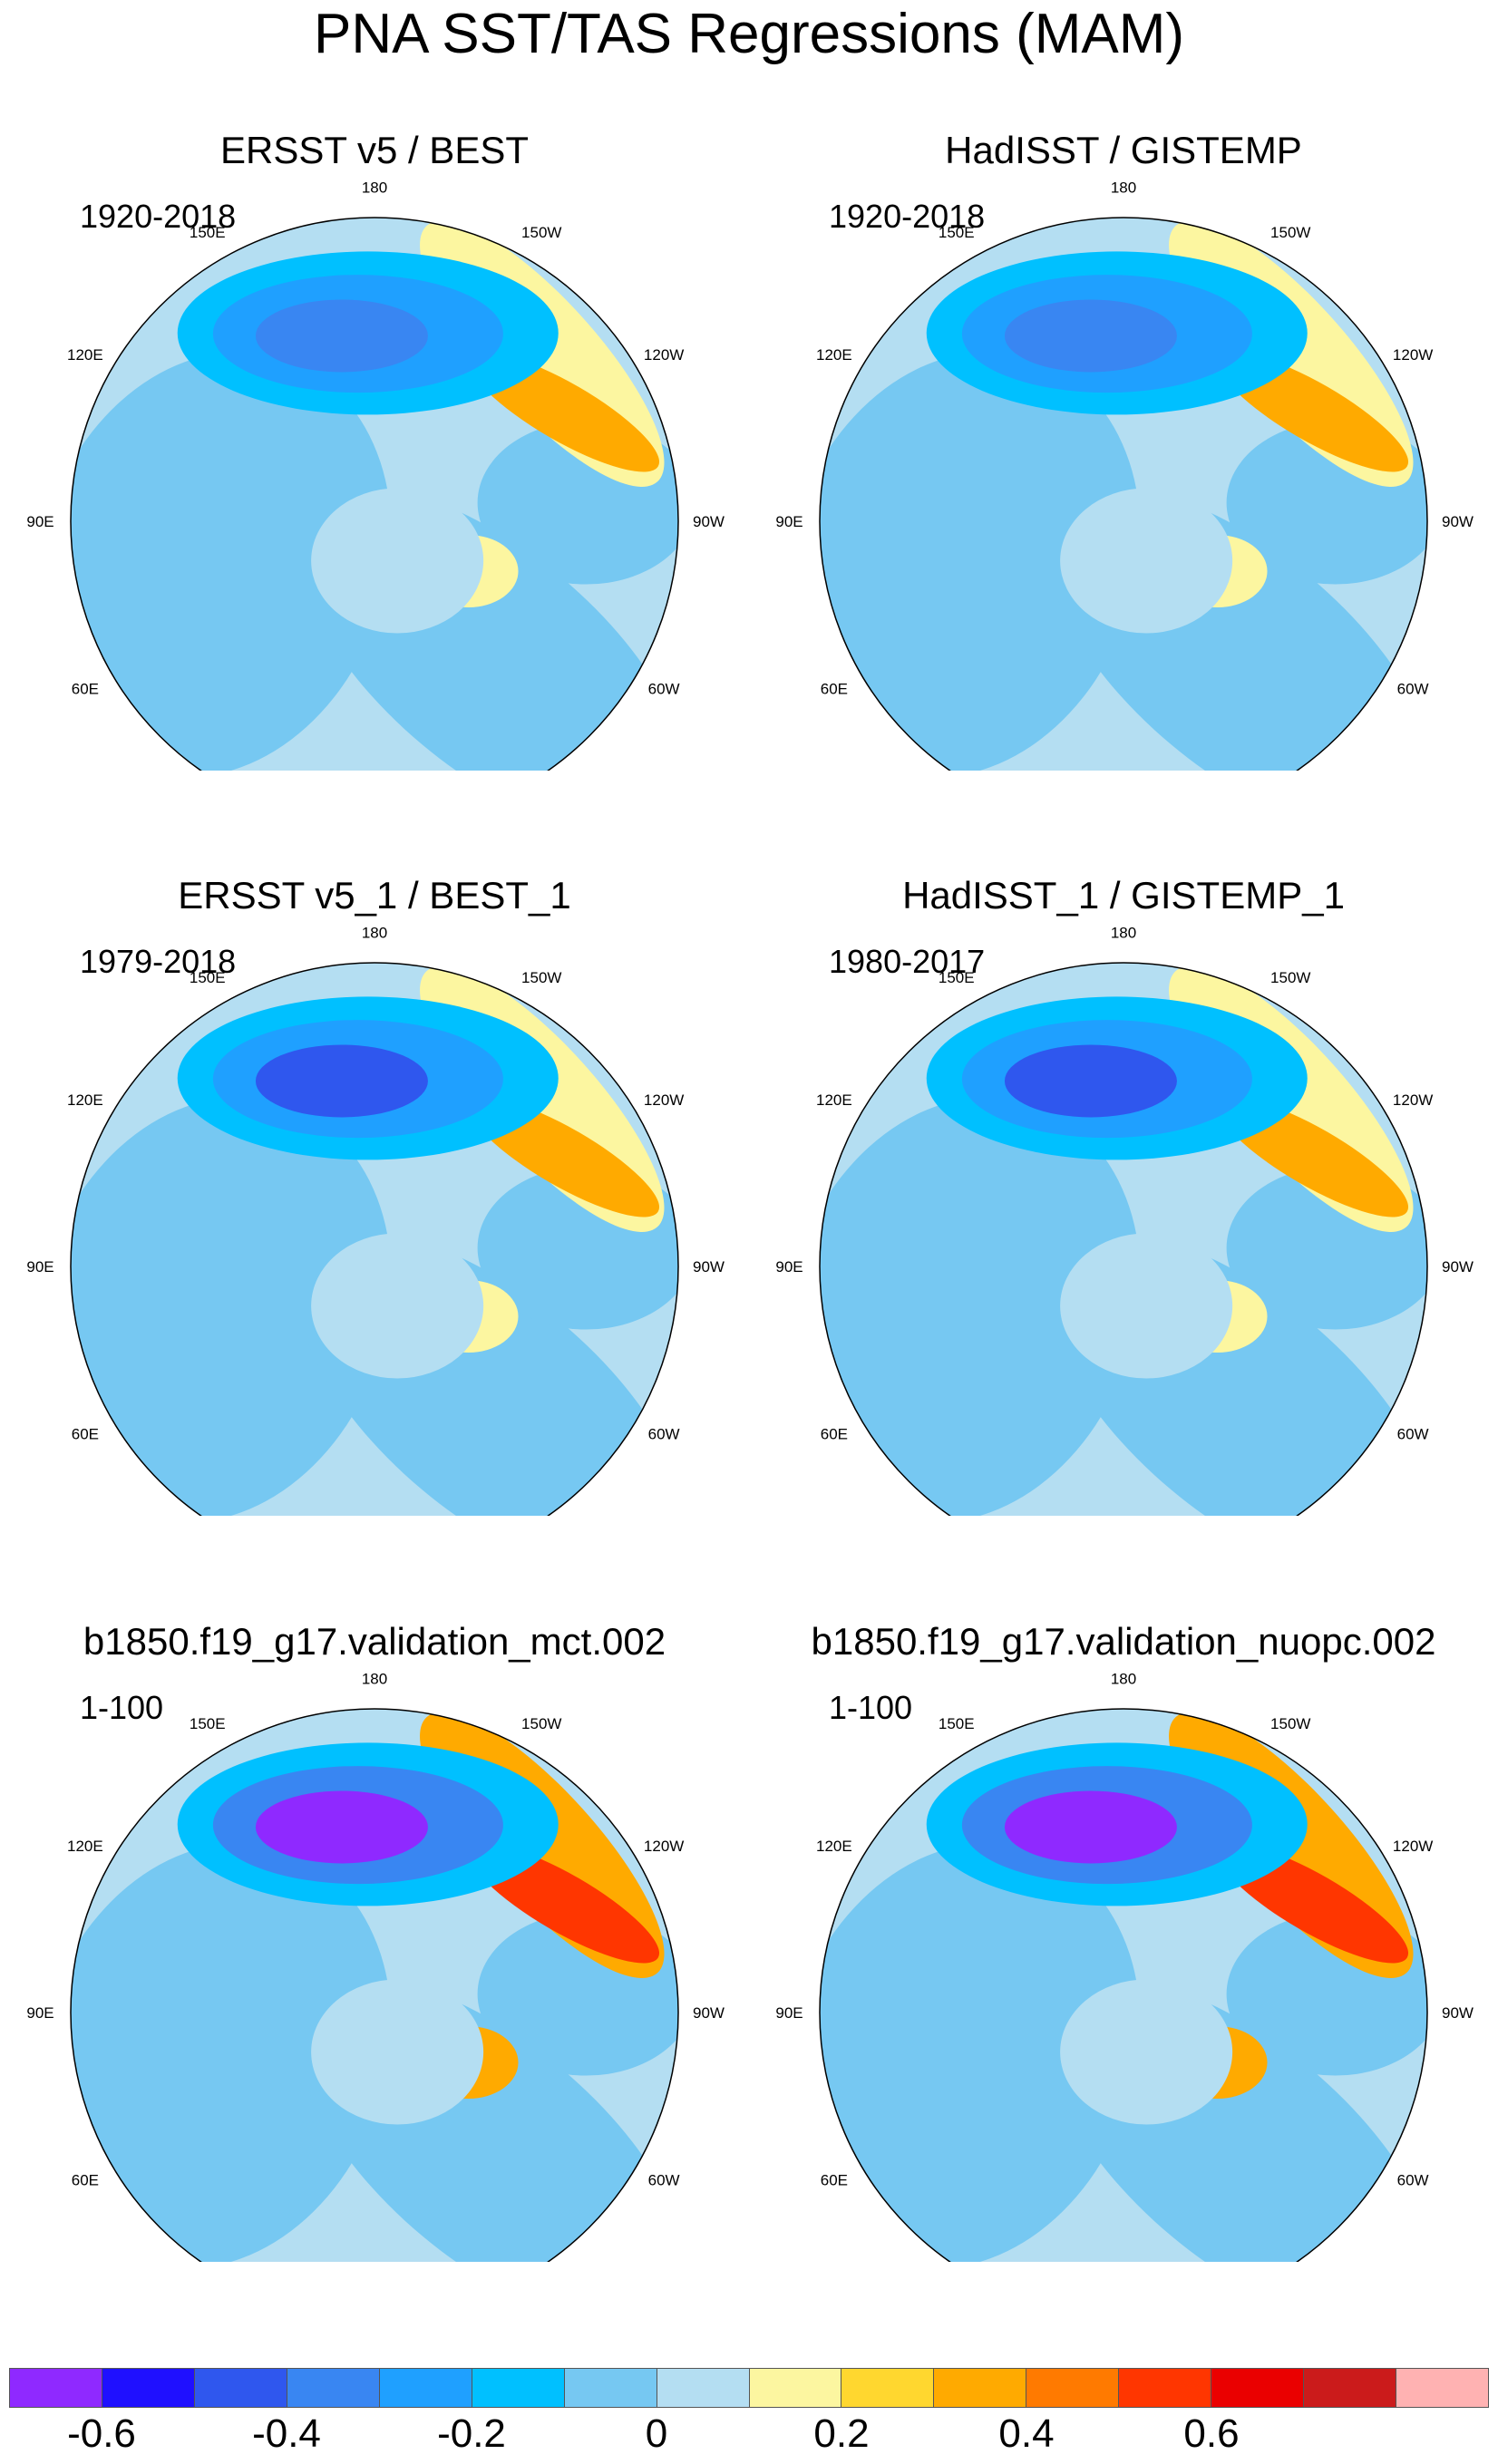 This screenshot has height=2464, width=1498. I want to click on colorbar-tick-label: 0, so click(656, 2433).